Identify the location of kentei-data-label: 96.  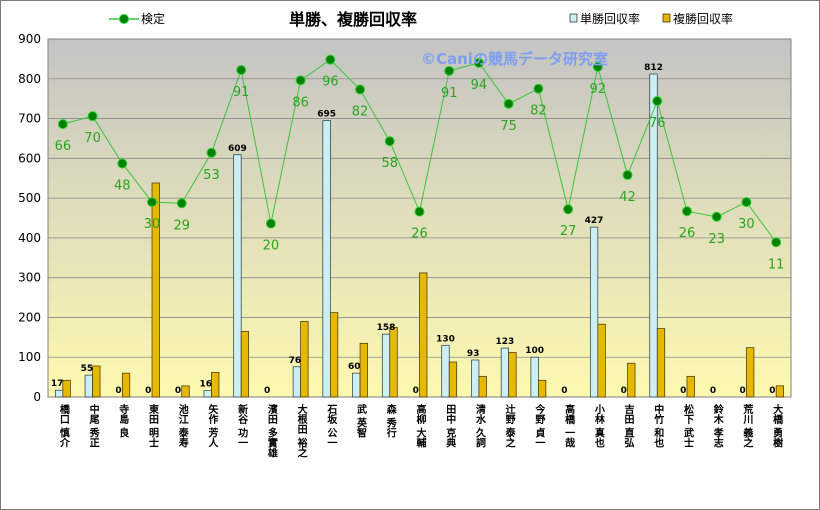
(330, 82).